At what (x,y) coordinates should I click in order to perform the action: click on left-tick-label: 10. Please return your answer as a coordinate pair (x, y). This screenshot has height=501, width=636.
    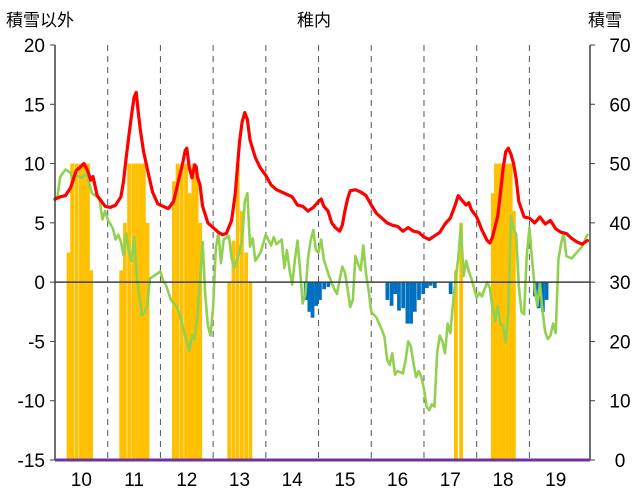
    Looking at the image, I should click on (34, 165).